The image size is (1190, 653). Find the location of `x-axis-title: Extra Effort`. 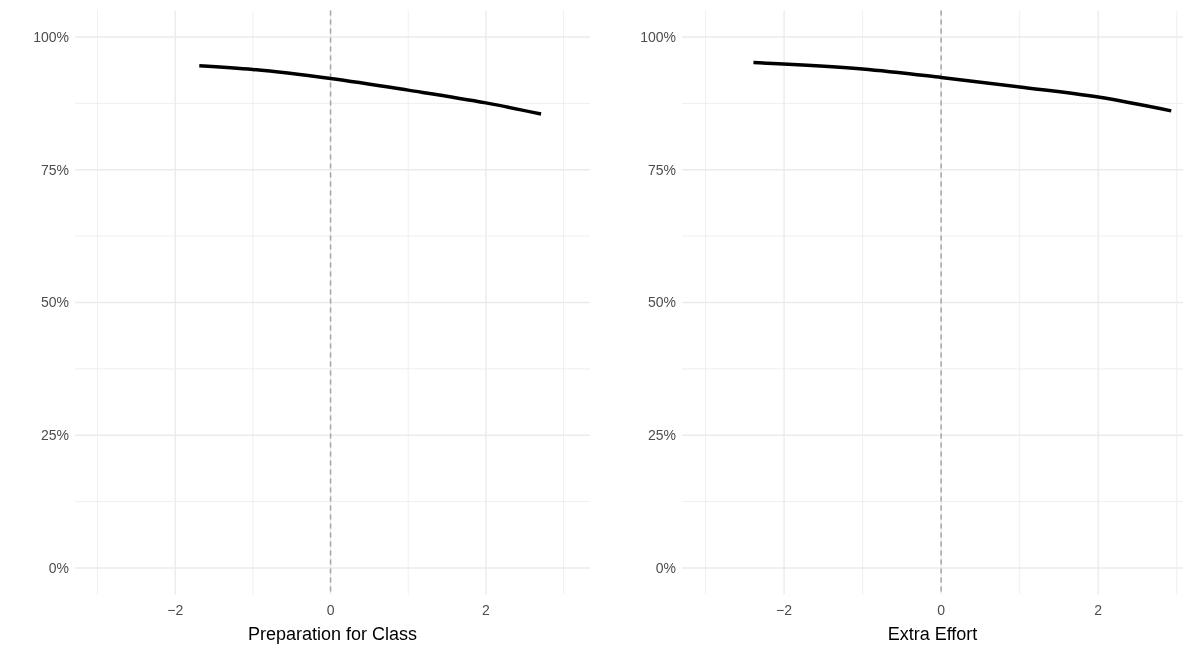

x-axis-title: Extra Effort is located at coordinates (932, 633).